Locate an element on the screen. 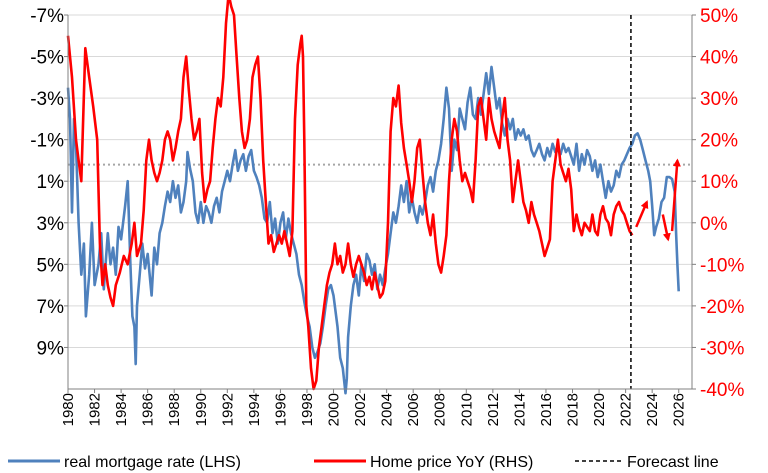  x-tick-label: 1994 is located at coordinates (254, 409).